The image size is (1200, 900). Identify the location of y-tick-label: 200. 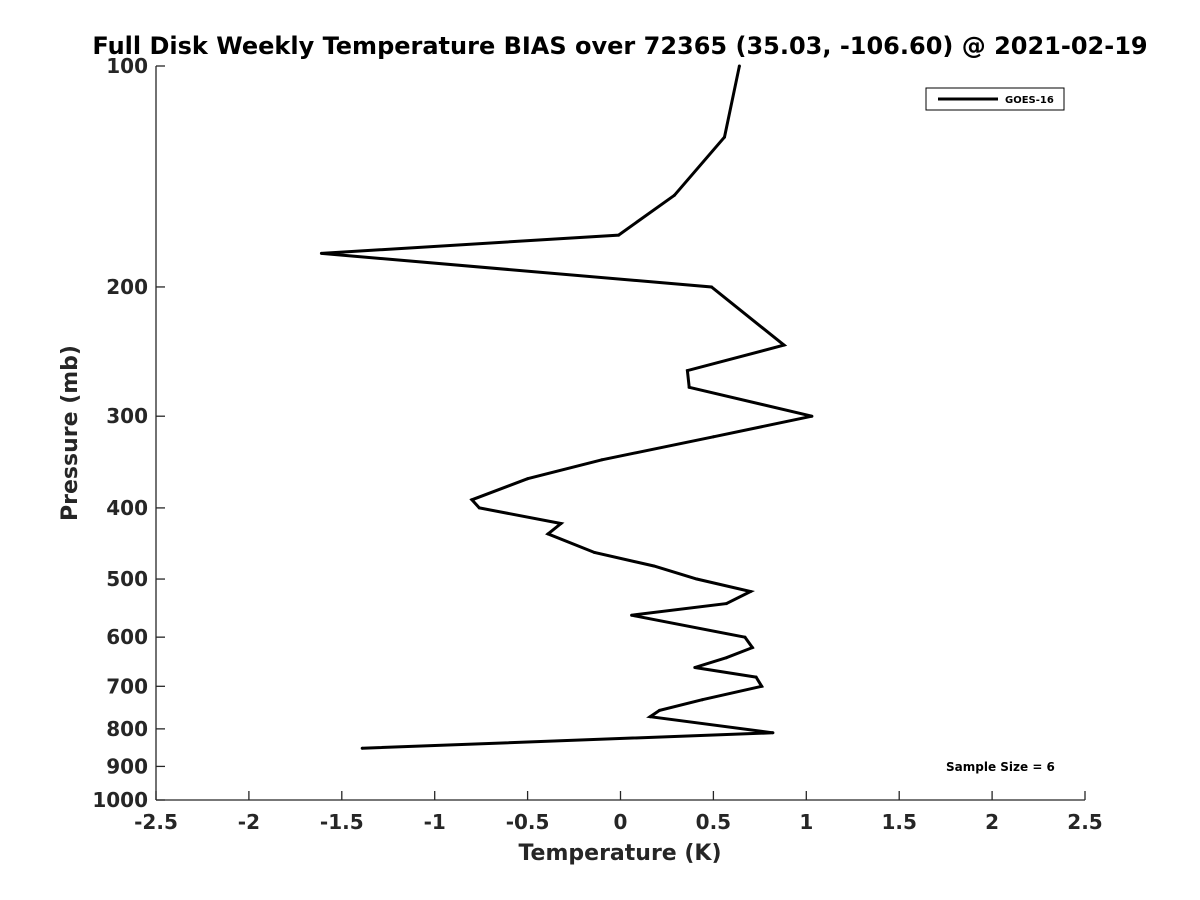
(127, 287).